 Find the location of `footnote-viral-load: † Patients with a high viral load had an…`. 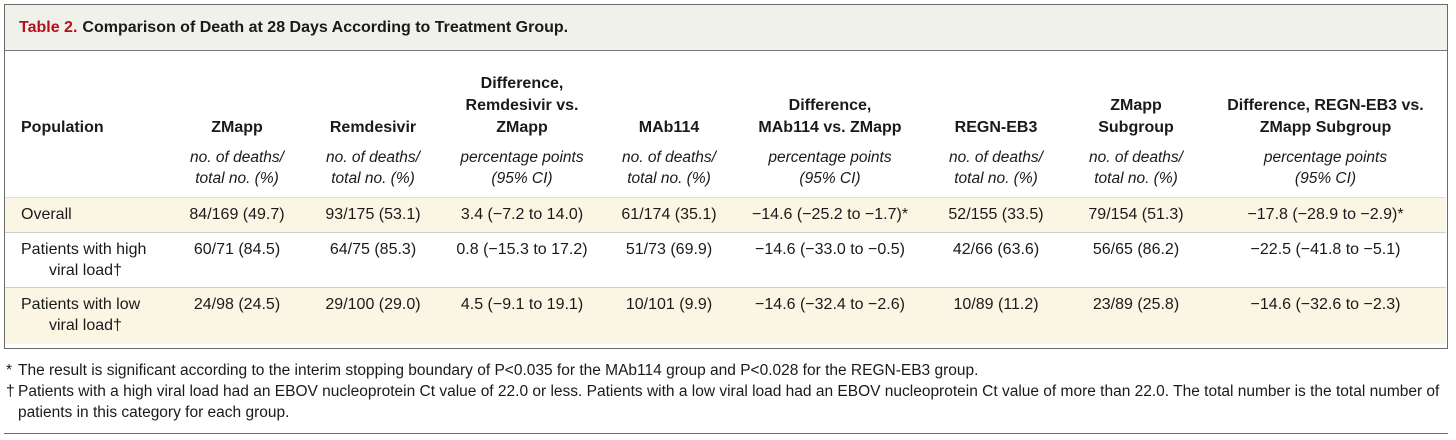

footnote-viral-load: † Patients with a high viral load had an… is located at coordinates (726, 402).